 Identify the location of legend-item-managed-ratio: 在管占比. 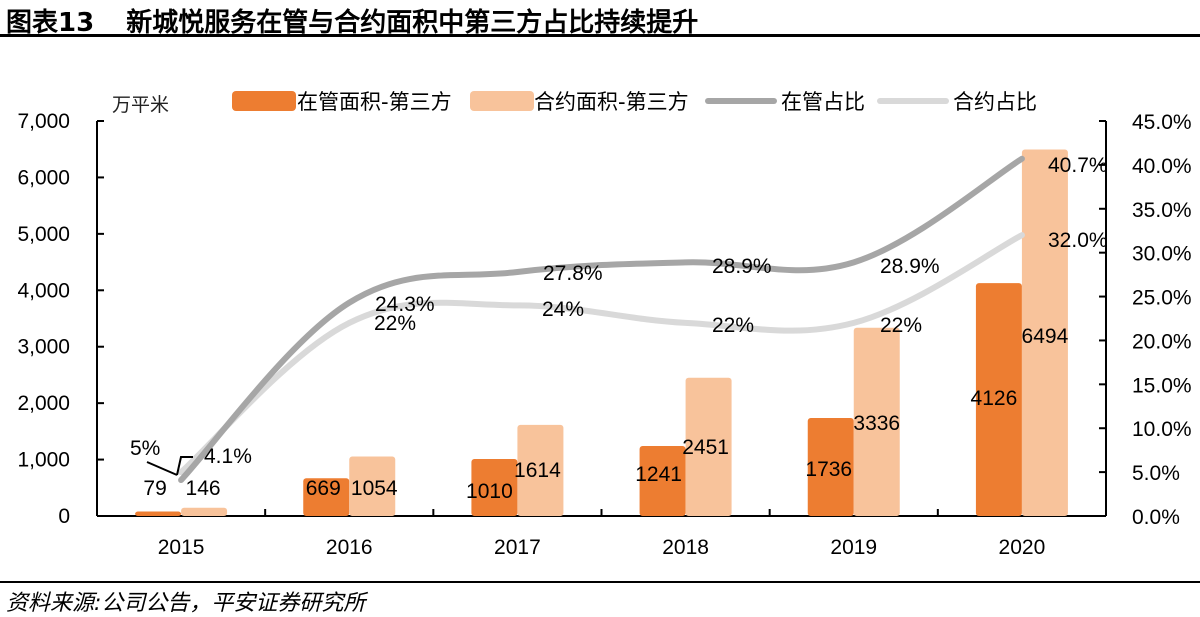
(785, 102).